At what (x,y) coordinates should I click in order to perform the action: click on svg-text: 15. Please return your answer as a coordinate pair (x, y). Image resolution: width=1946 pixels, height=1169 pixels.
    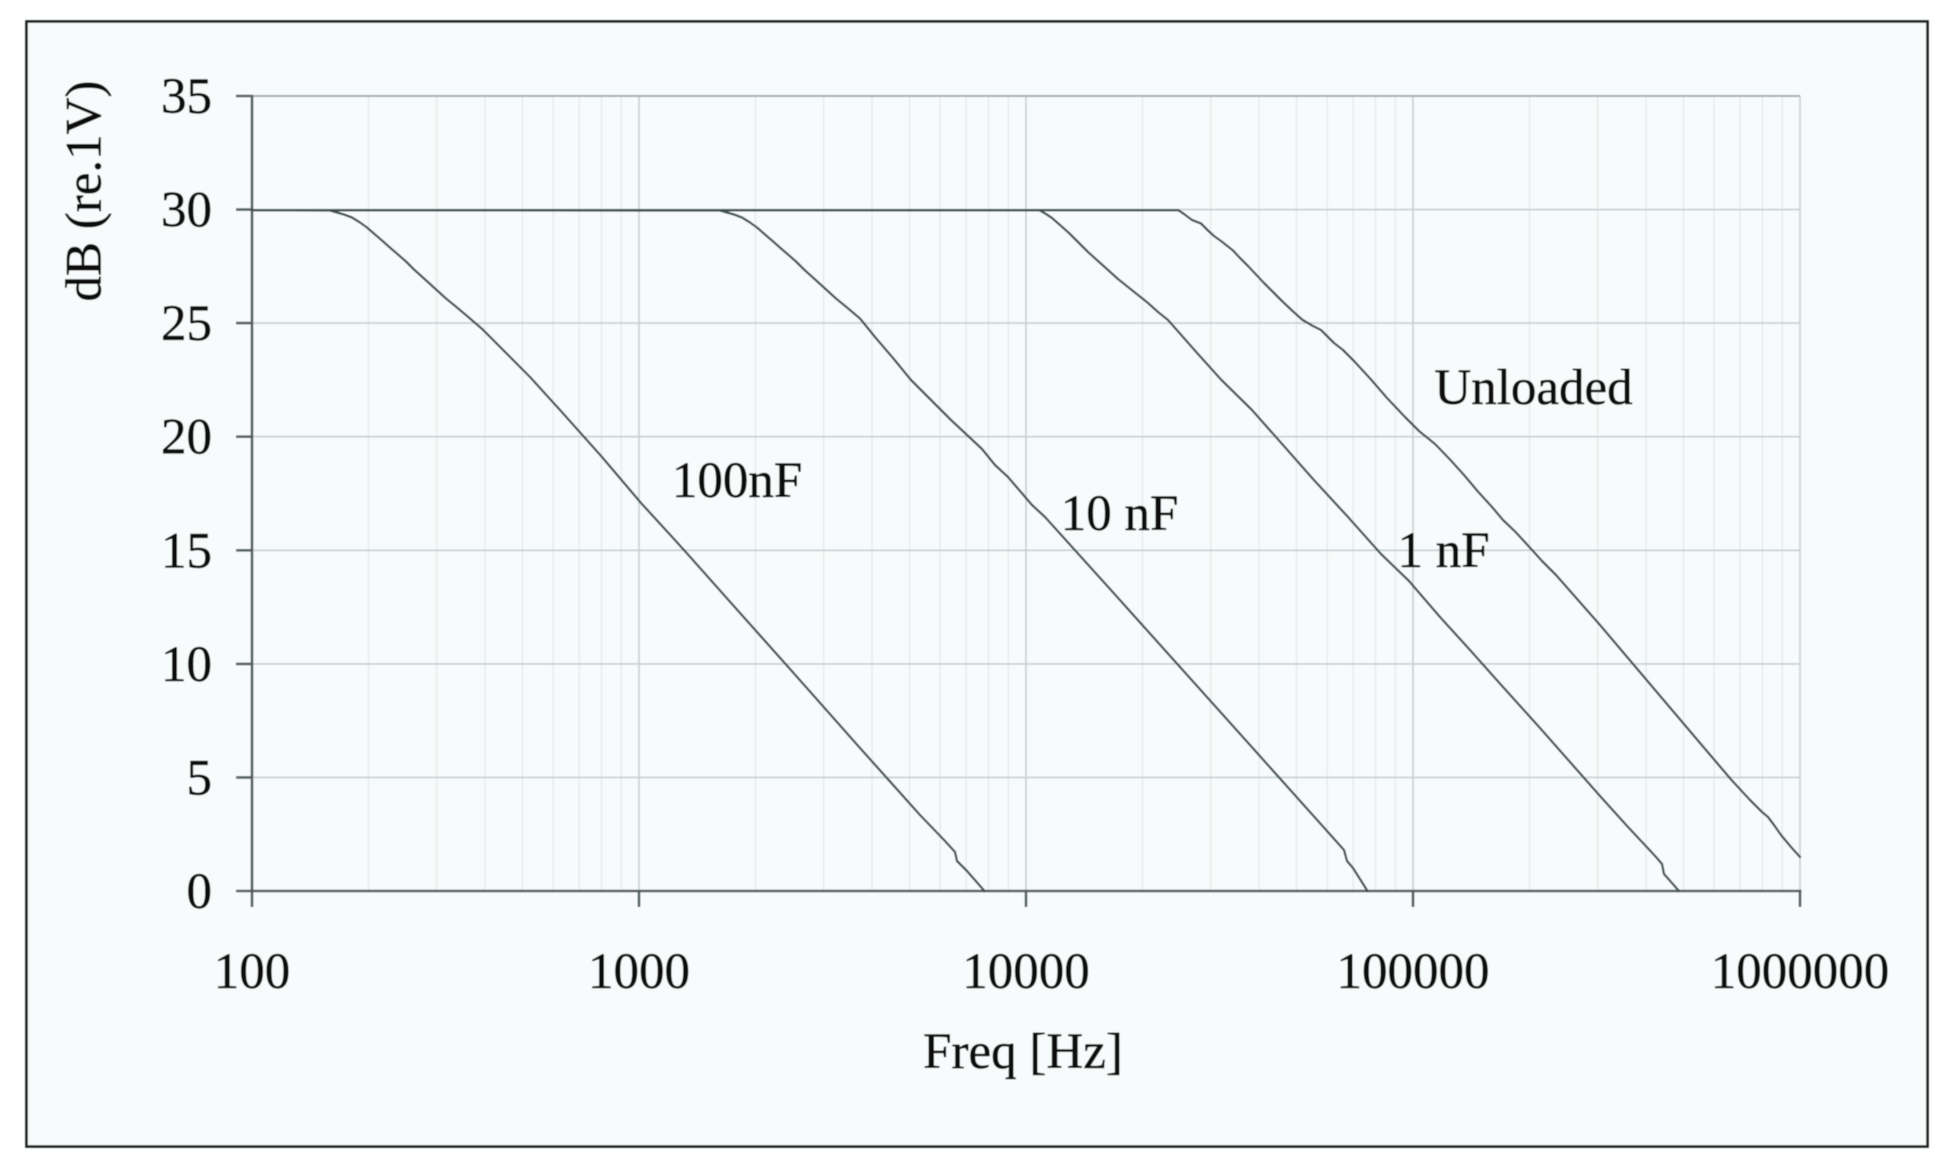
    Looking at the image, I should click on (186, 551).